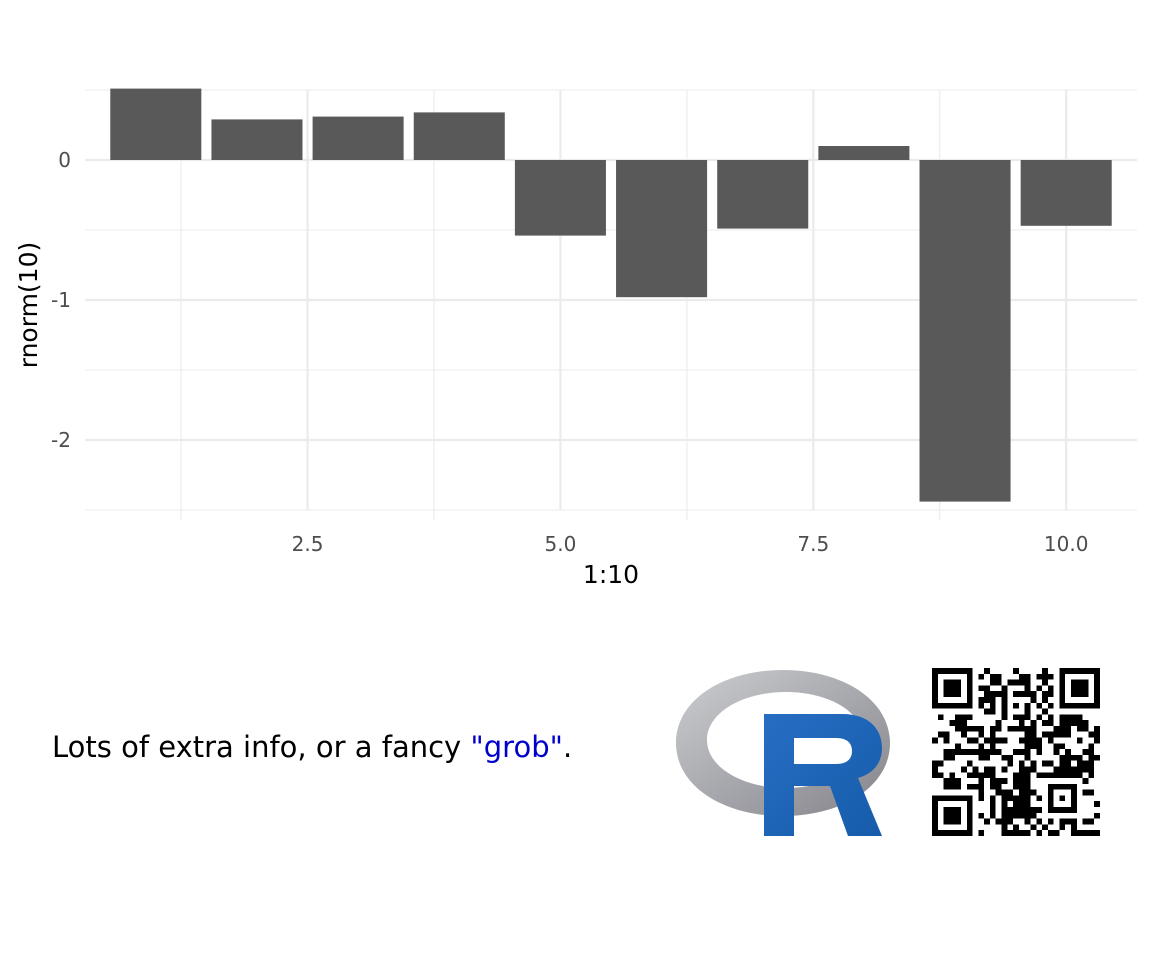  What do you see at coordinates (1016, 752) in the screenshot?
I see `qr-code-icon` at bounding box center [1016, 752].